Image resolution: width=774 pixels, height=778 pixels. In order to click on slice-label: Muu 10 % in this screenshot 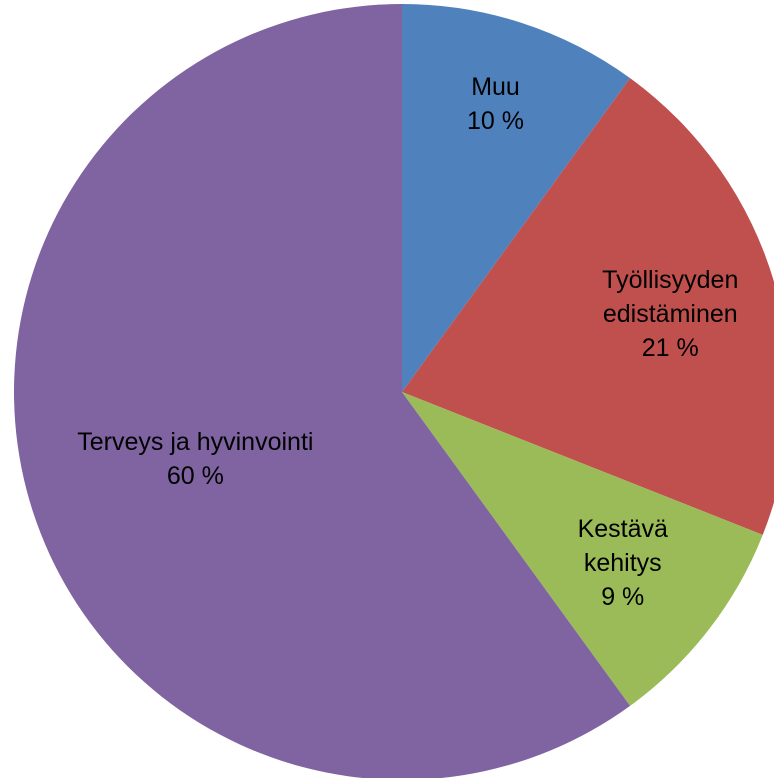, I will do `click(496, 104)`.